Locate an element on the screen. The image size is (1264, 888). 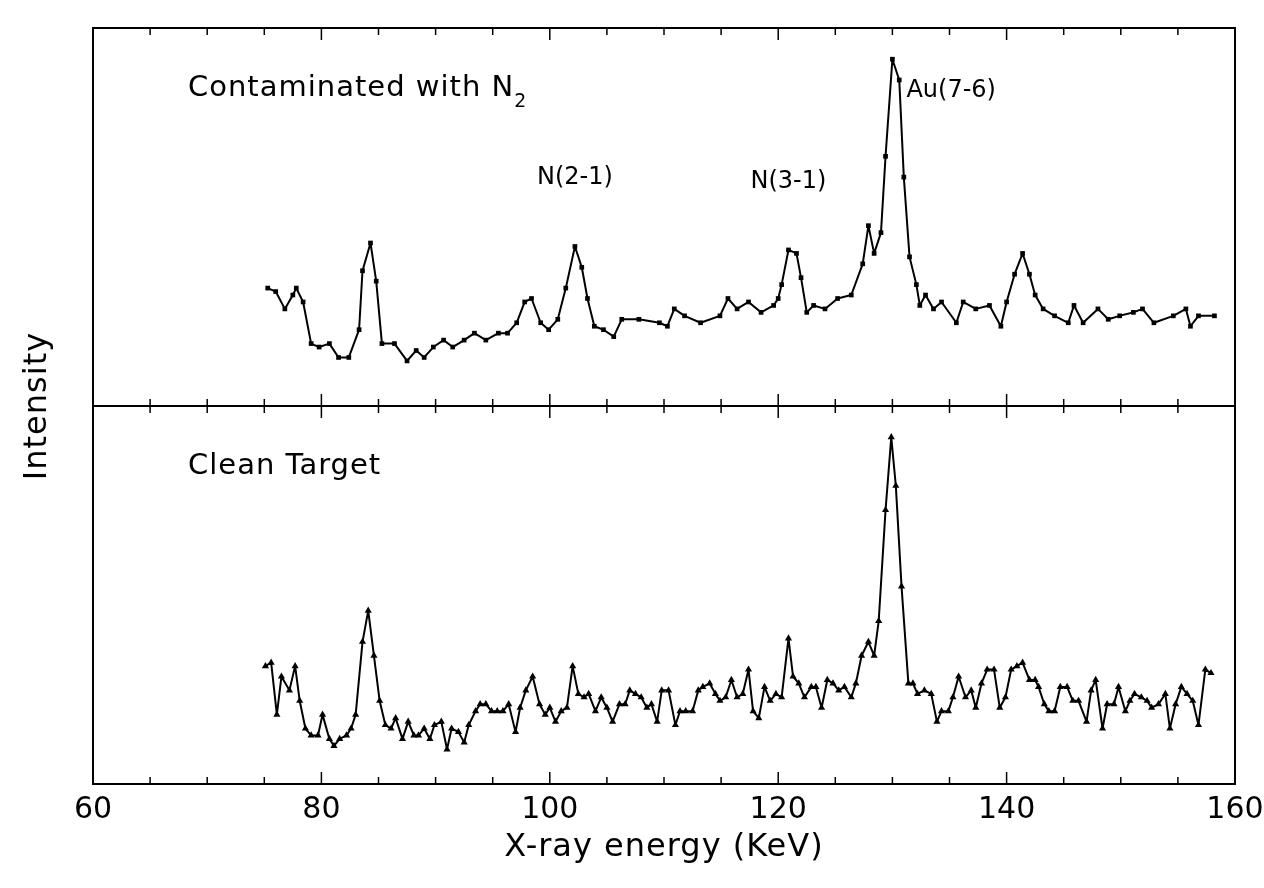
x-axis-title: X-ray energy (KeV) is located at coordinates (664, 845).